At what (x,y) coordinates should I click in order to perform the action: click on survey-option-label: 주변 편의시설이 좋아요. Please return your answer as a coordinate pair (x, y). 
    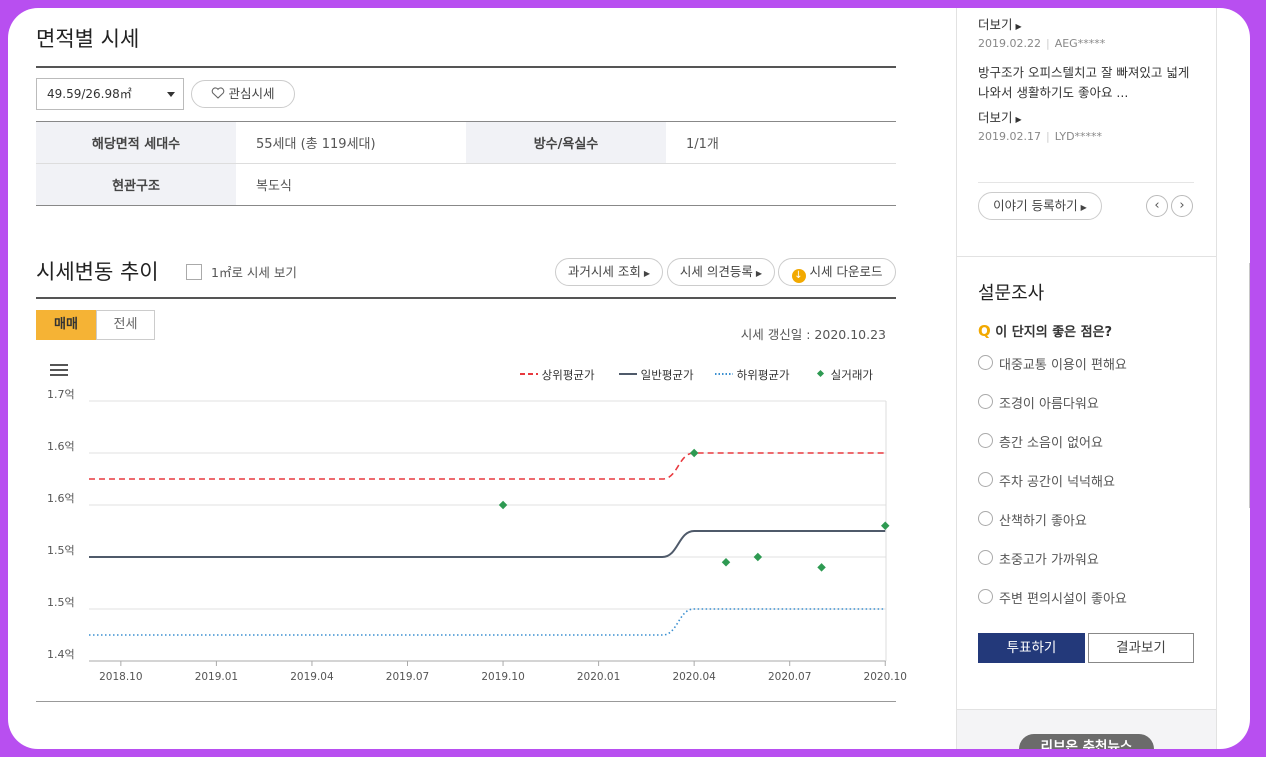
    Looking at the image, I should click on (1063, 599).